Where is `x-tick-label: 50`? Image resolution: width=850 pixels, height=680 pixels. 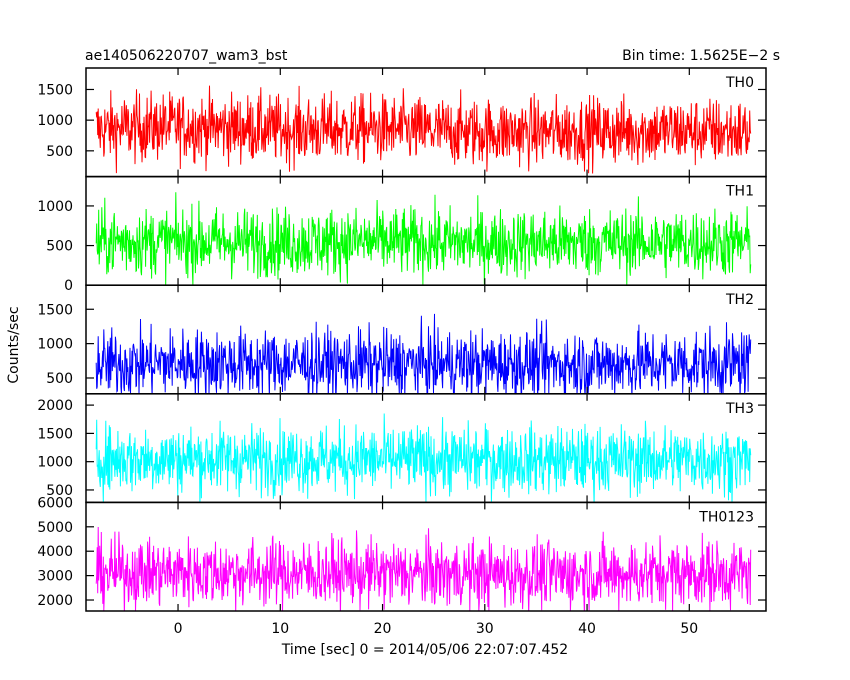
x-tick-label: 50 is located at coordinates (689, 629).